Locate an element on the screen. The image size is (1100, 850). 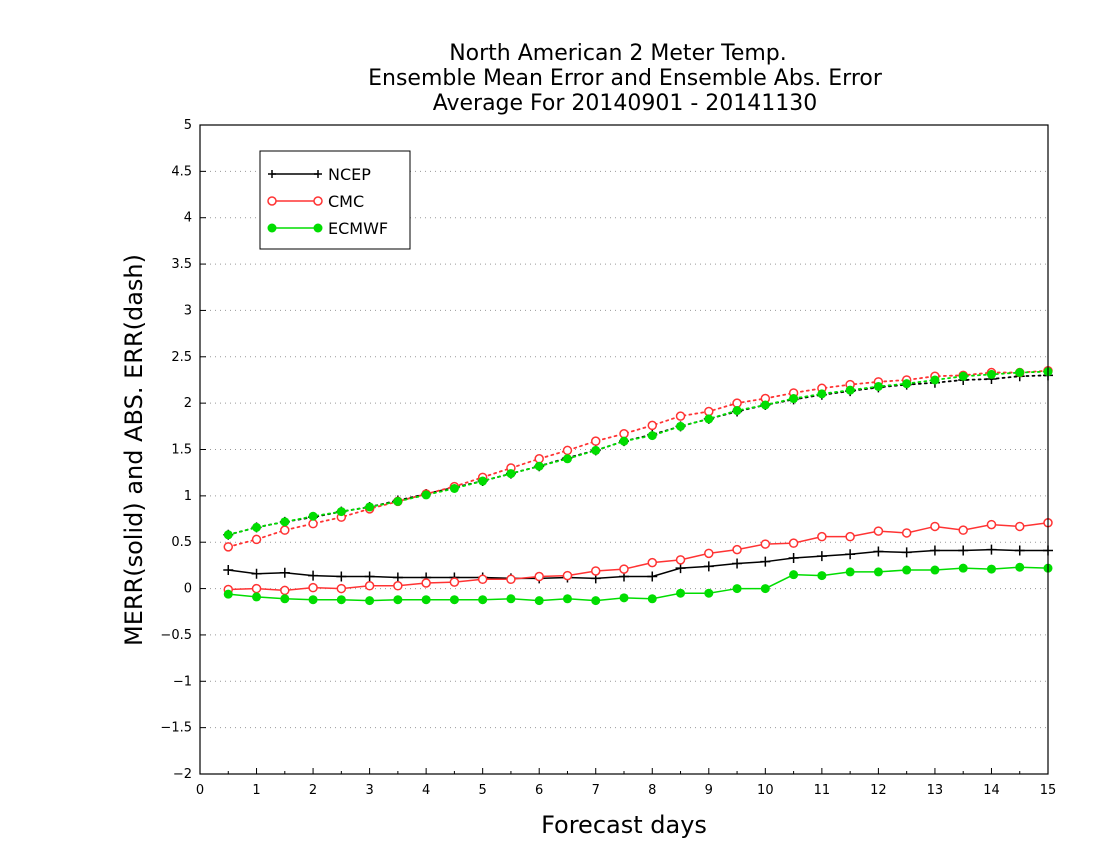
legend-box is located at coordinates (335, 200).